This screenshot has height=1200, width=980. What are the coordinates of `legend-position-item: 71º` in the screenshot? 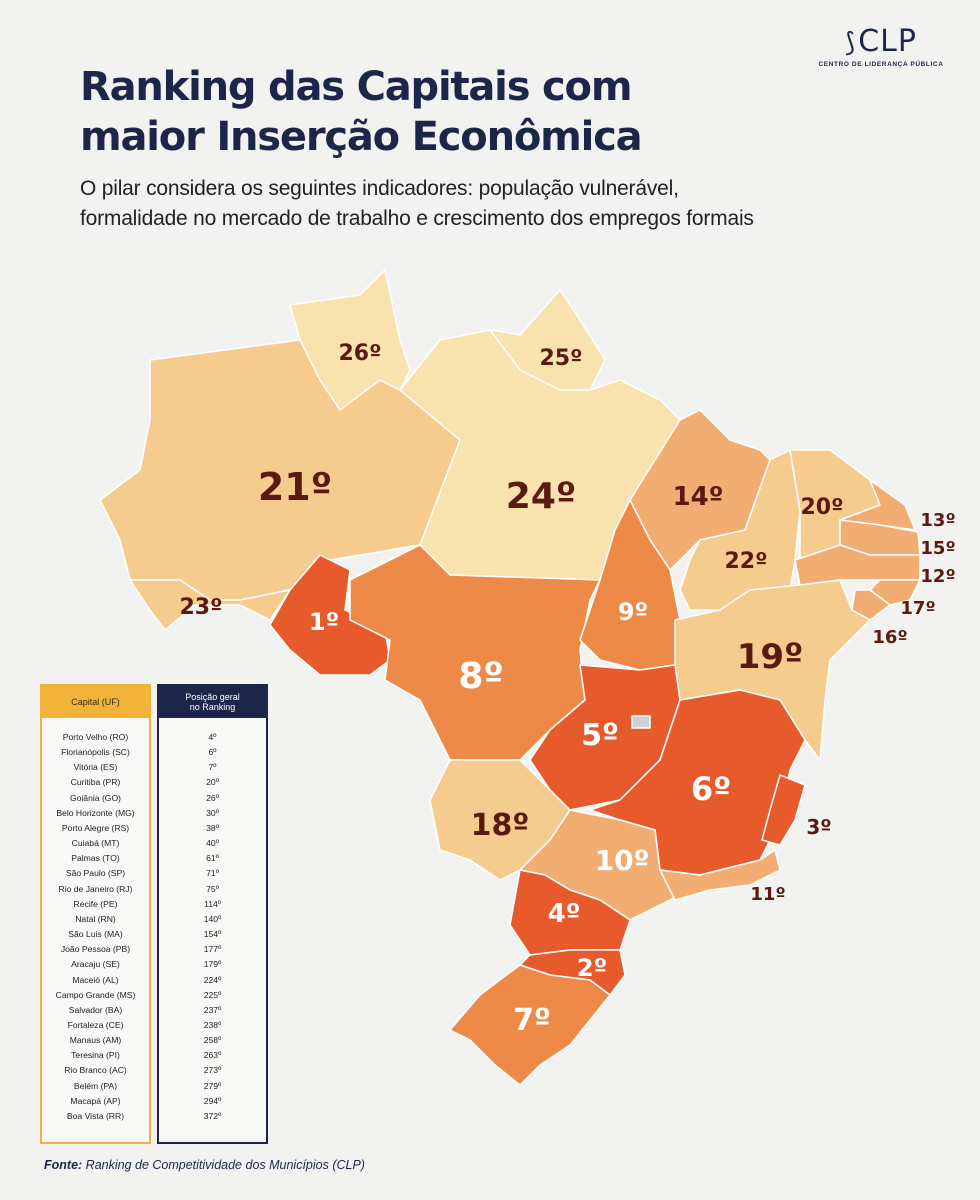 It's located at (212, 873).